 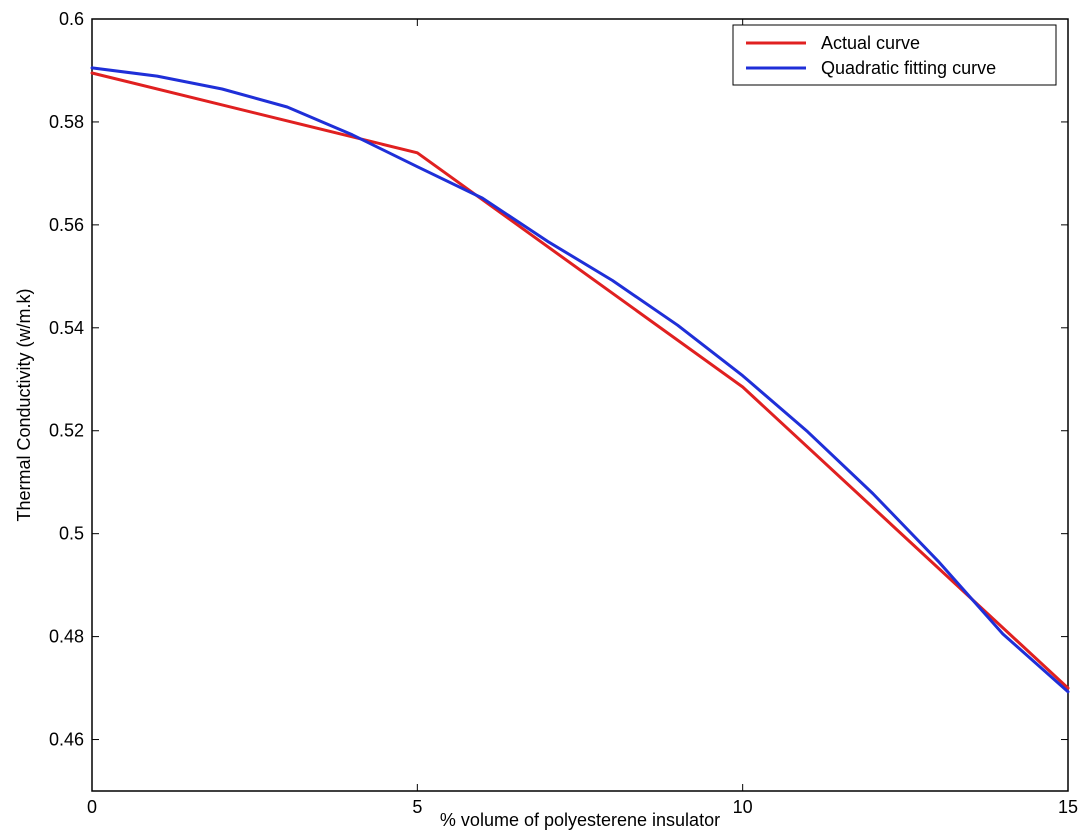 I want to click on y-tick-label: 0.46, so click(x=66, y=740).